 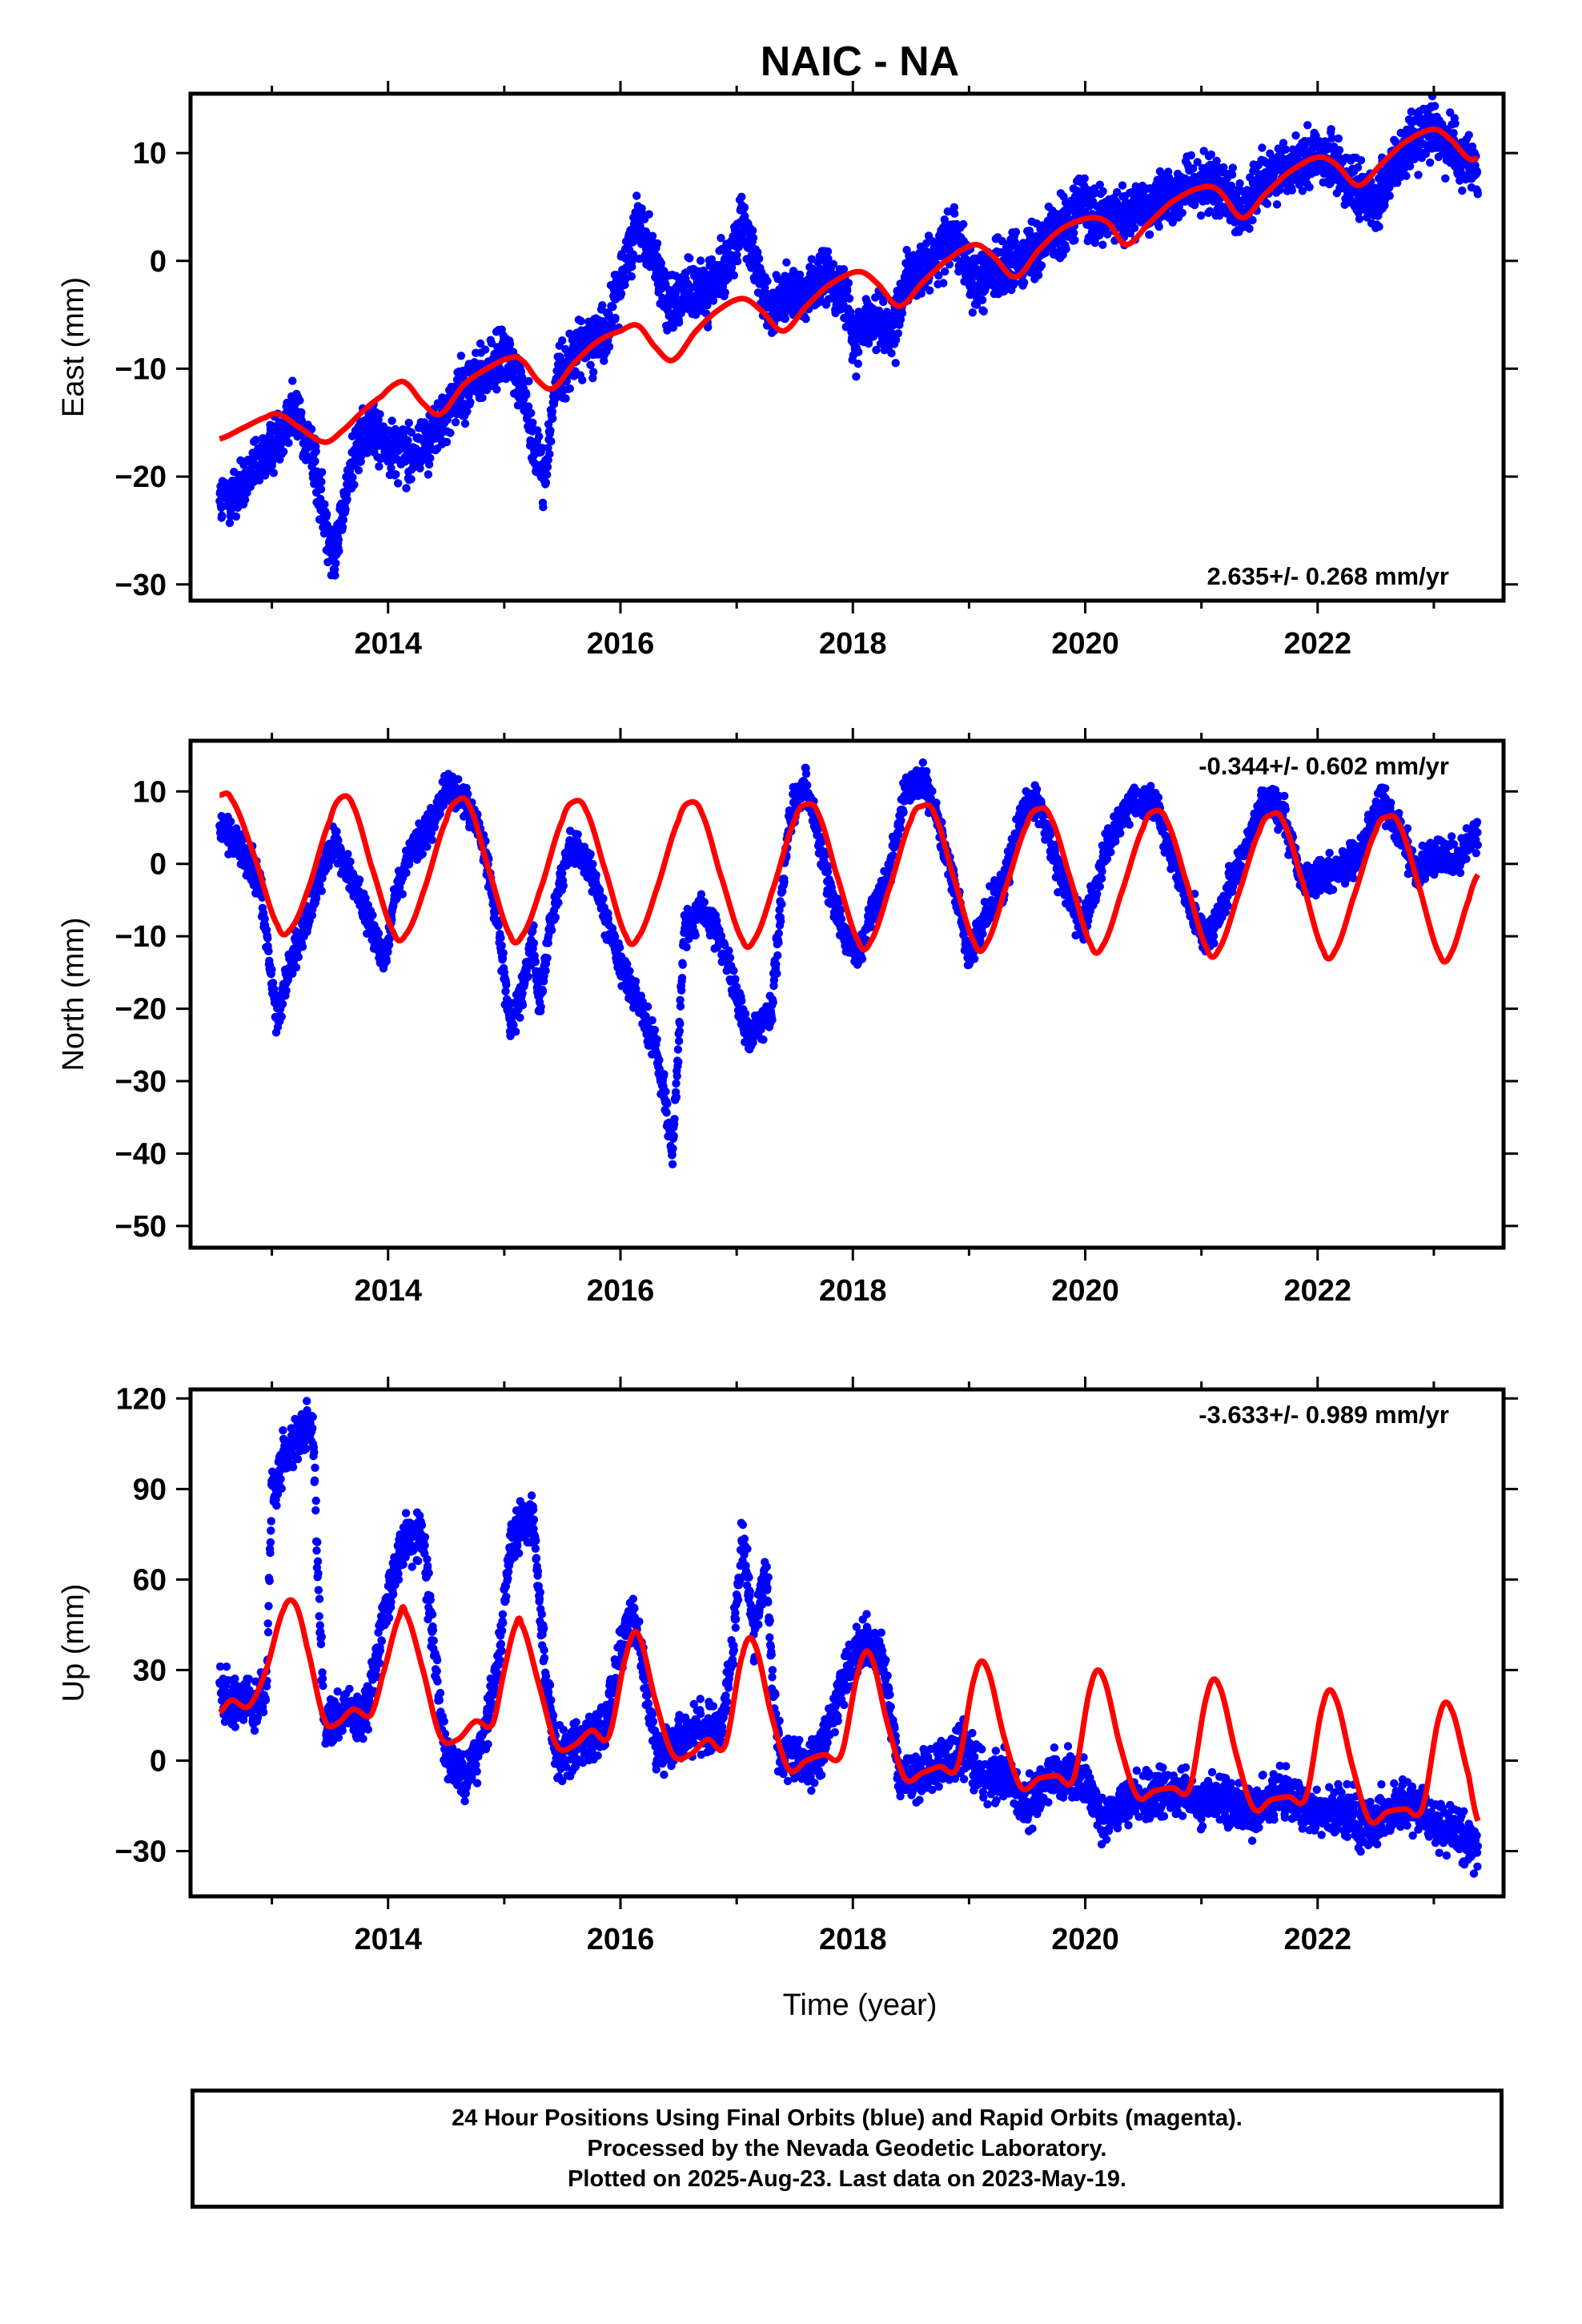 I want to click on y-tick-label: 0, so click(x=158, y=262).